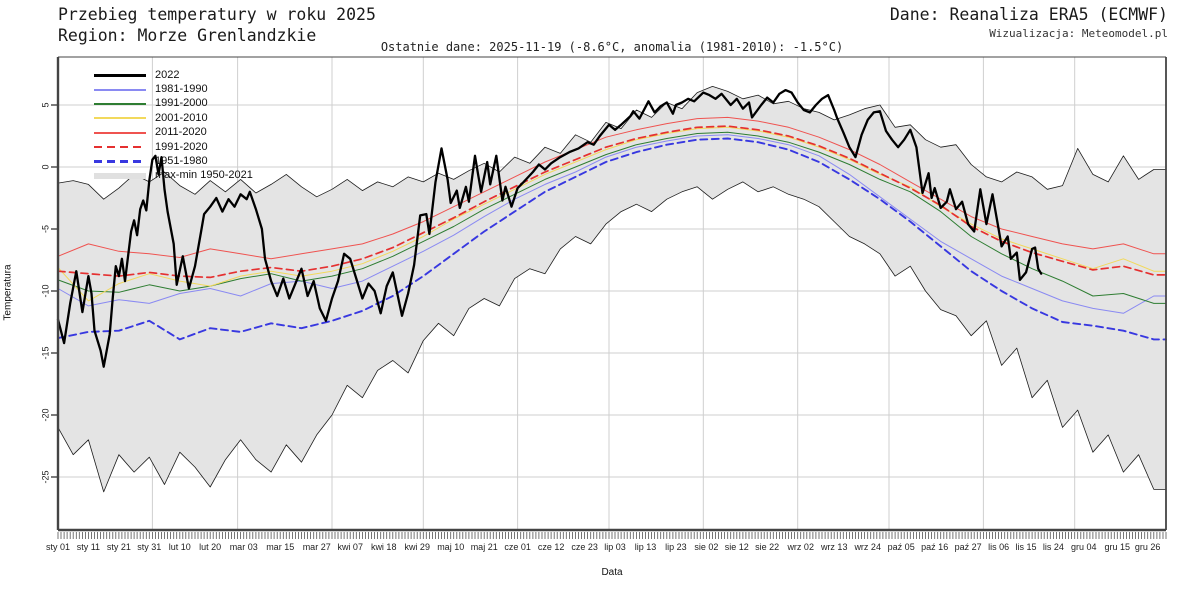 Image resolution: width=1200 pixels, height=600 pixels. What do you see at coordinates (646, 547) in the screenshot?
I see `x-tick-label: lip 13` at bounding box center [646, 547].